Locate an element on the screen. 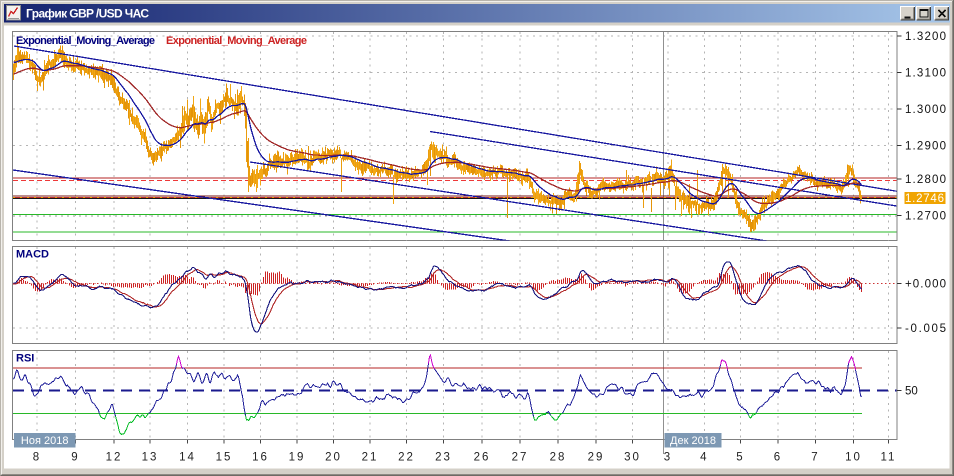 The image size is (954, 476). svg-text: 6 is located at coordinates (778, 458).